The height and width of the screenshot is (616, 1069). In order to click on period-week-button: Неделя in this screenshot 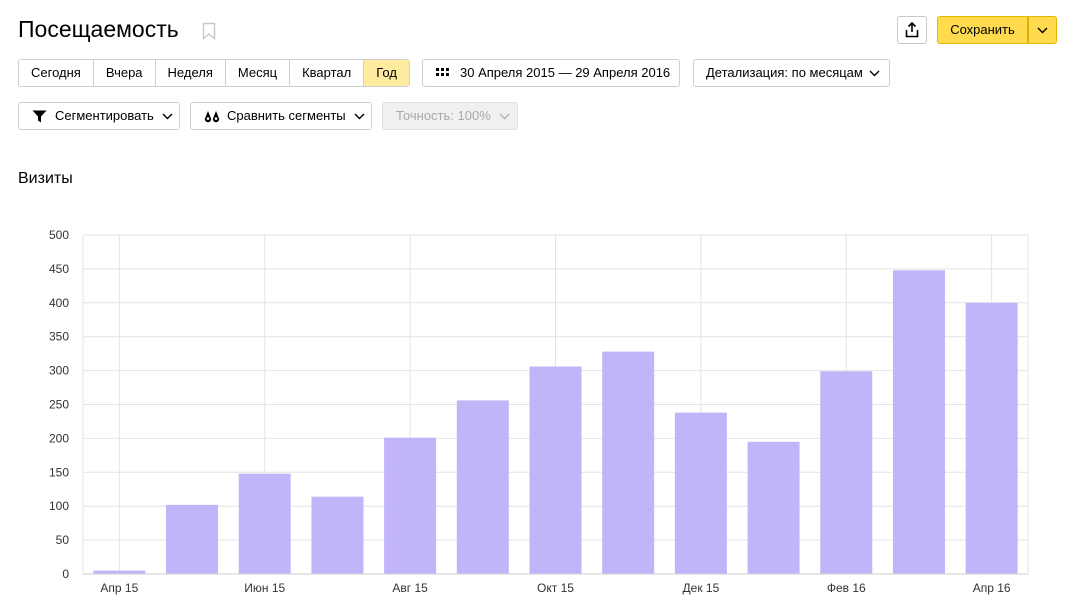, I will do `click(190, 73)`.